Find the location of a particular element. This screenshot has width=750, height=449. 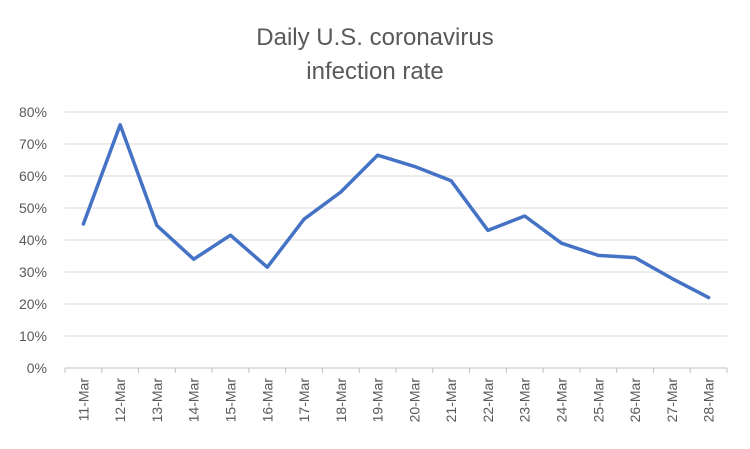

chart-title-line-1: Daily U.S. coronavirus is located at coordinates (374, 37).